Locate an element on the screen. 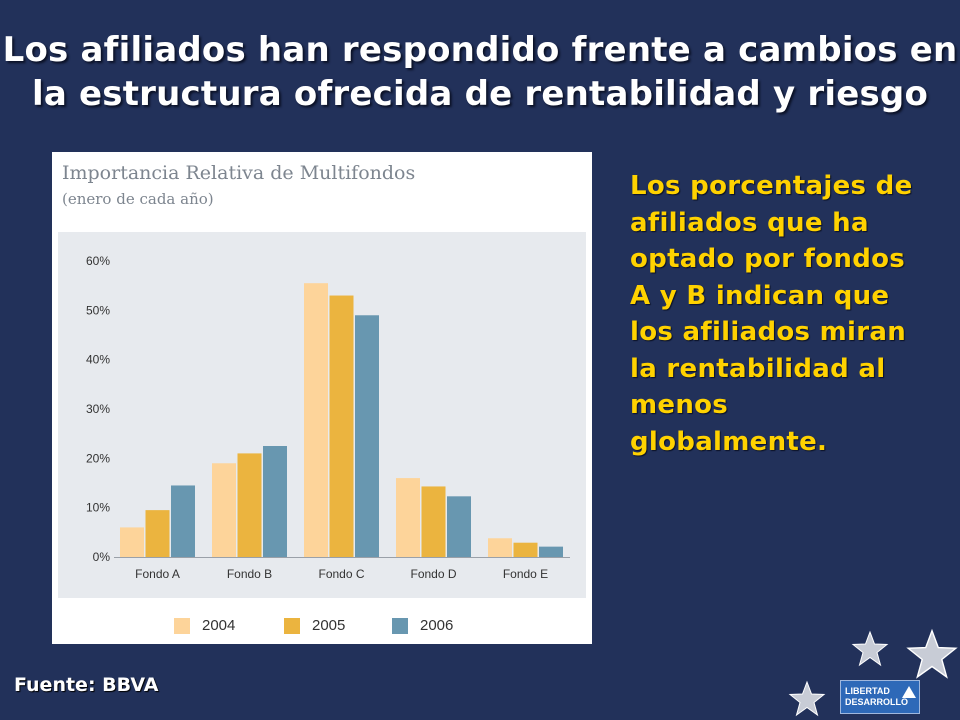  star-icon is located at coordinates (870, 648).